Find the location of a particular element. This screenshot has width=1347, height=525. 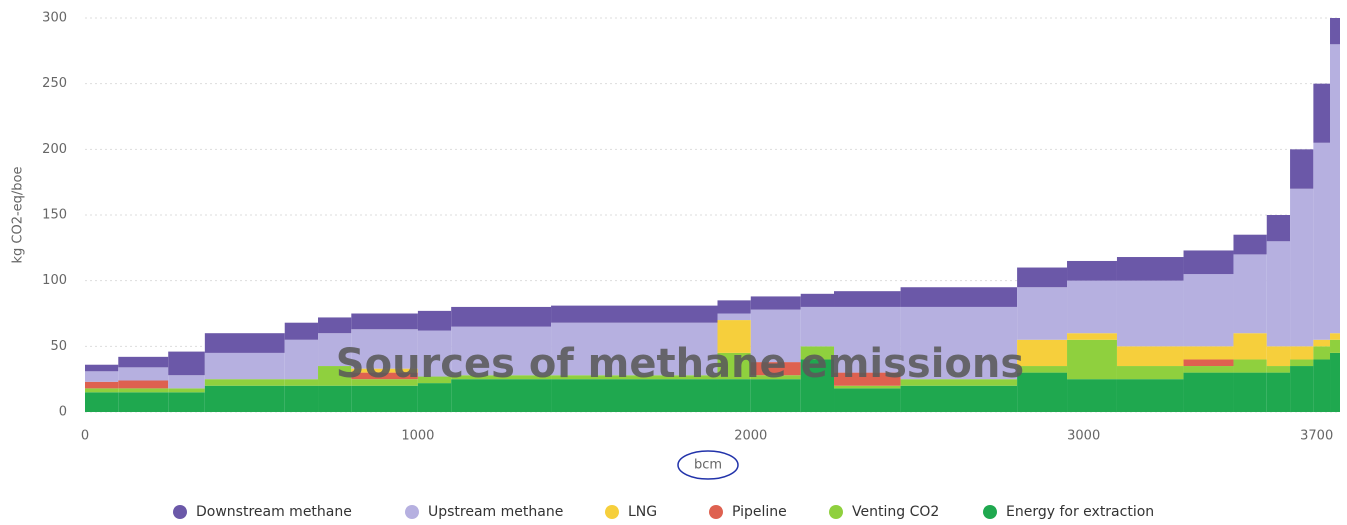

legend-label: Pipeline is located at coordinates (759, 512).